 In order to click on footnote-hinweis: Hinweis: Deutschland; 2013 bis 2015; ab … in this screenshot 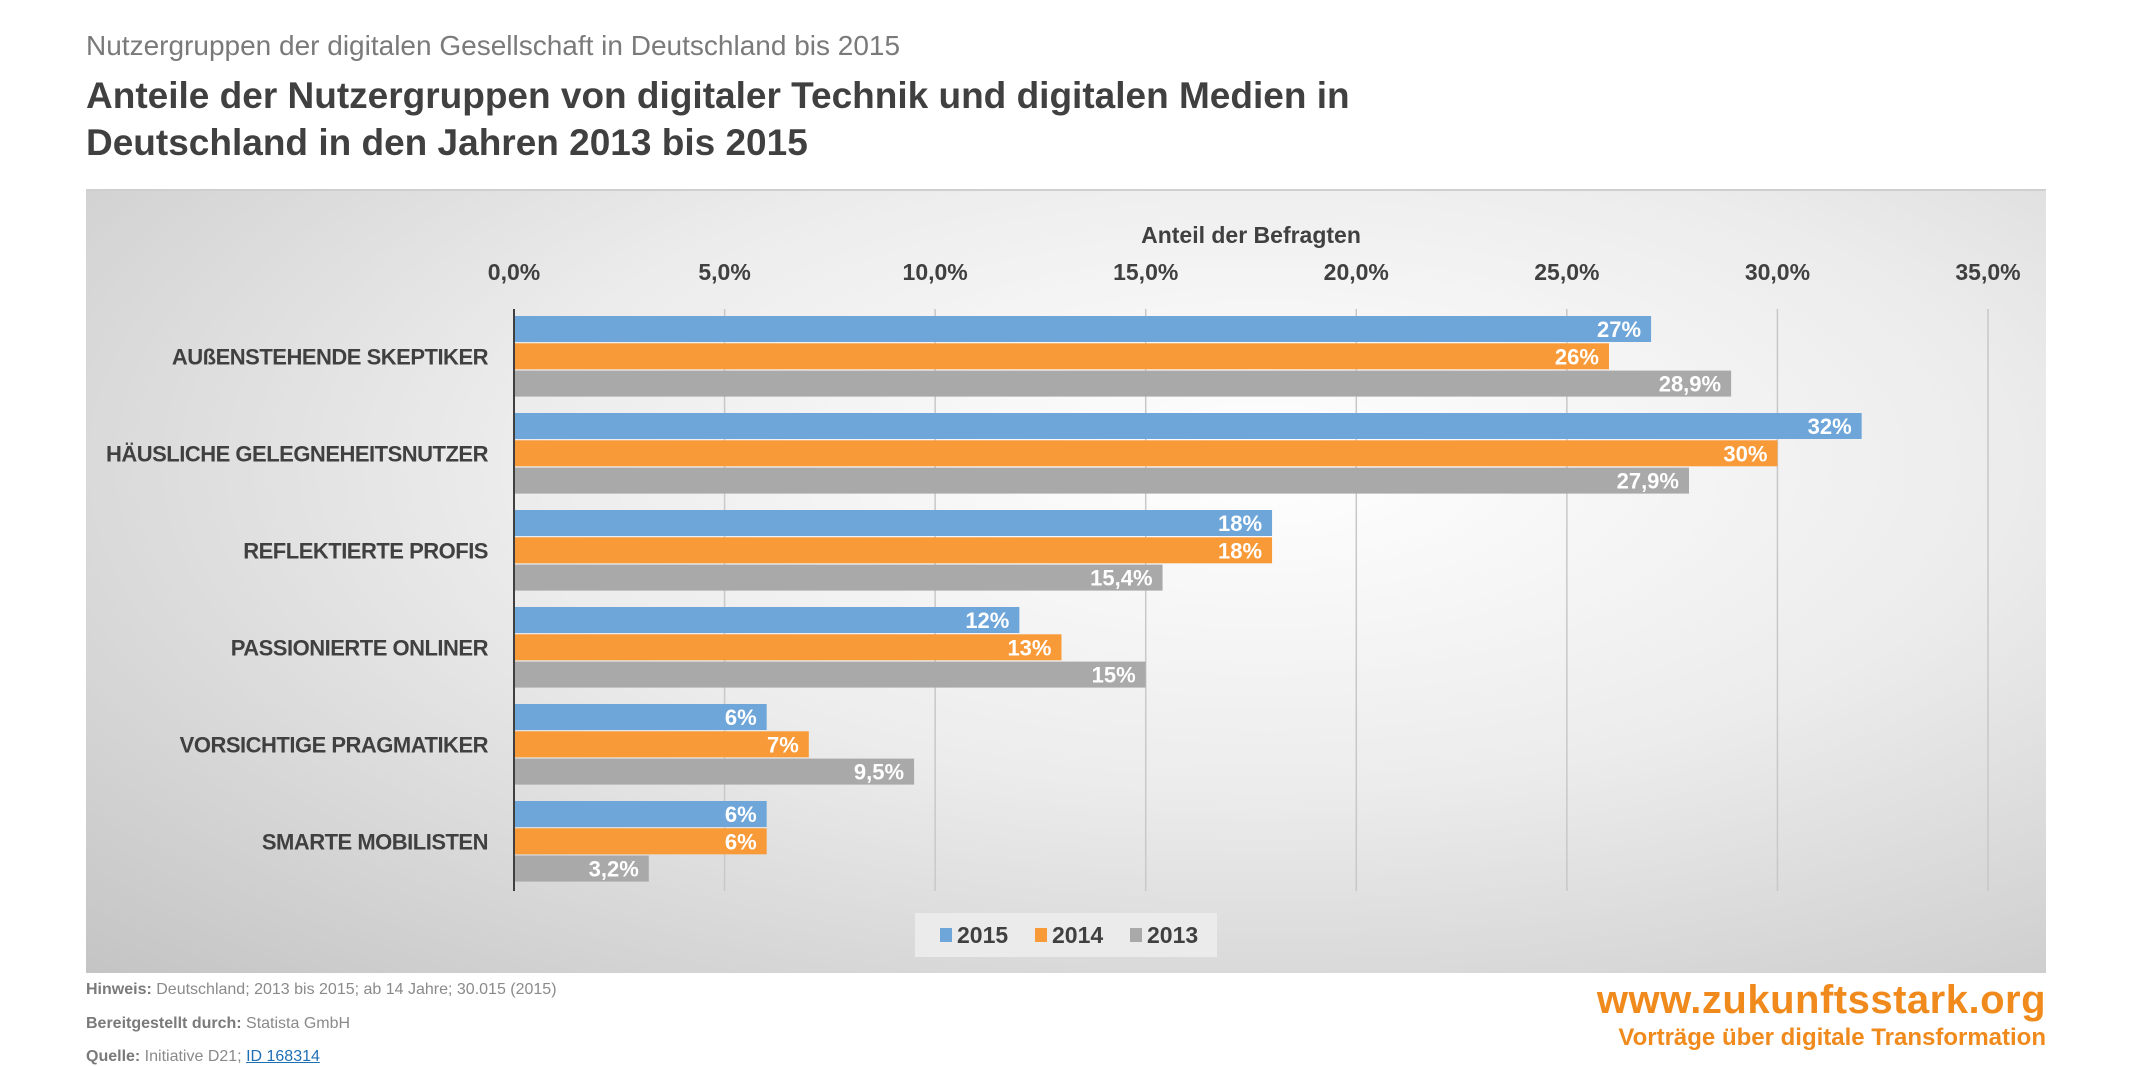, I will do `click(321, 990)`.